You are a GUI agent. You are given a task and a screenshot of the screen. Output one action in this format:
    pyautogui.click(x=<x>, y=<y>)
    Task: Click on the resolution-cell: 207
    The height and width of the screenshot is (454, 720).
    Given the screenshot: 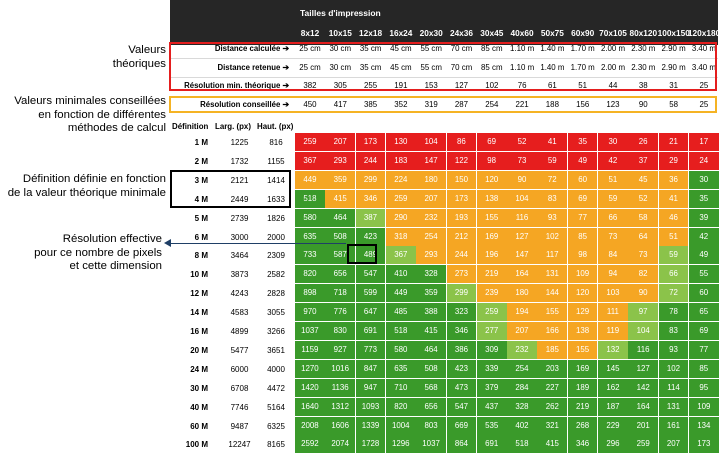 What is the action you would take?
    pyautogui.click(x=673, y=444)
    